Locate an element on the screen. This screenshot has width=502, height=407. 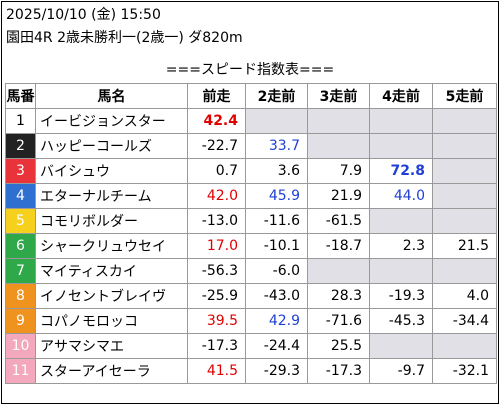
table-row: 6 シャークリュウセイ 17.0 -10.1 -18.7 2.3 21.5 is located at coordinates (251, 246).